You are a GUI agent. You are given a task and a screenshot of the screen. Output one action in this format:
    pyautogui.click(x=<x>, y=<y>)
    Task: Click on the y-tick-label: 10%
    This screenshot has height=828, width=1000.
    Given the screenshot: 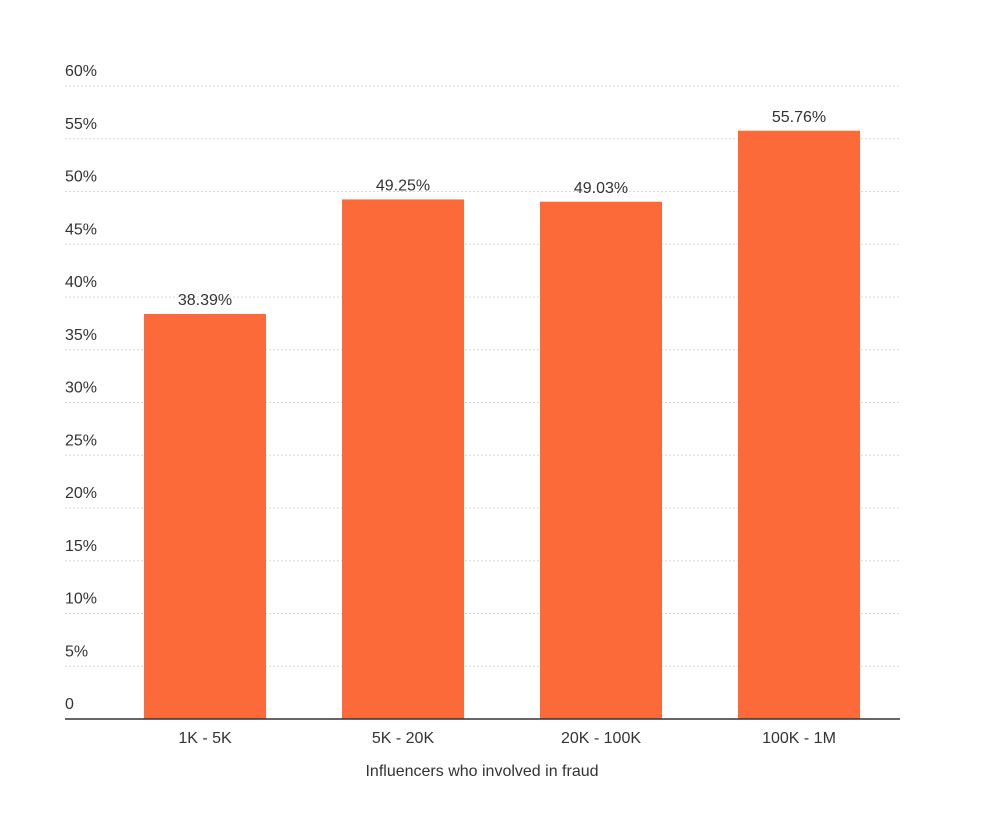 What is the action you would take?
    pyautogui.click(x=81, y=599)
    